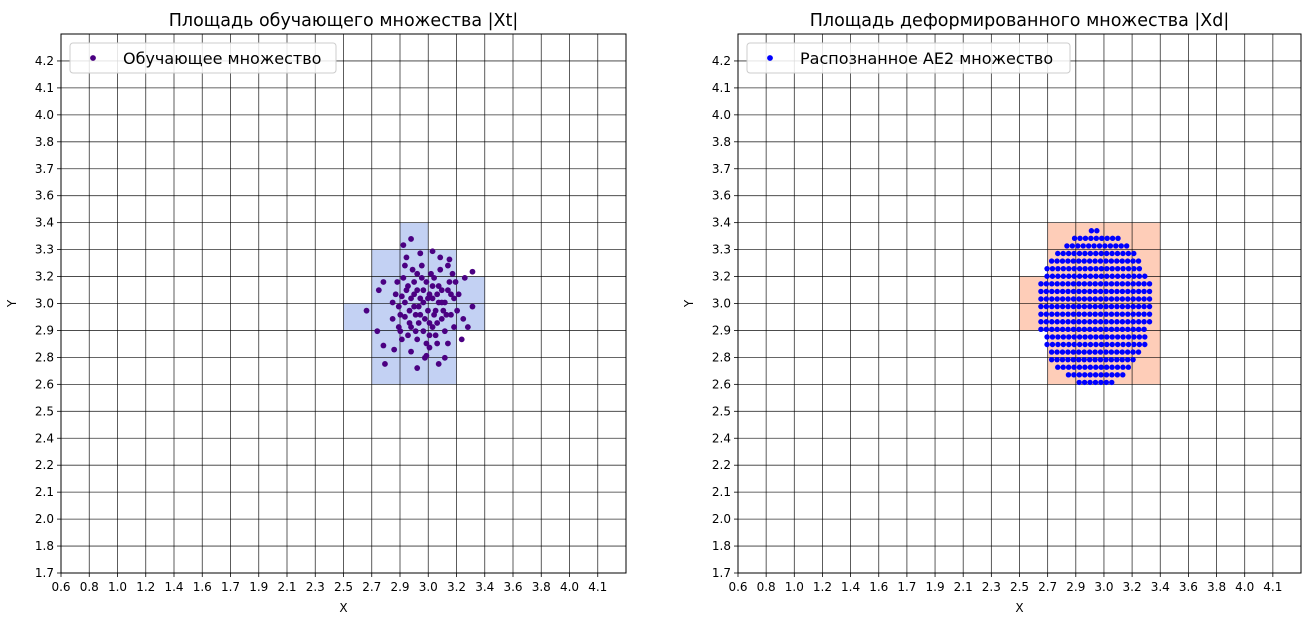 This screenshot has height=630, width=1311. What do you see at coordinates (145, 587) in the screenshot?
I see `x-tick-label: 1.2` at bounding box center [145, 587].